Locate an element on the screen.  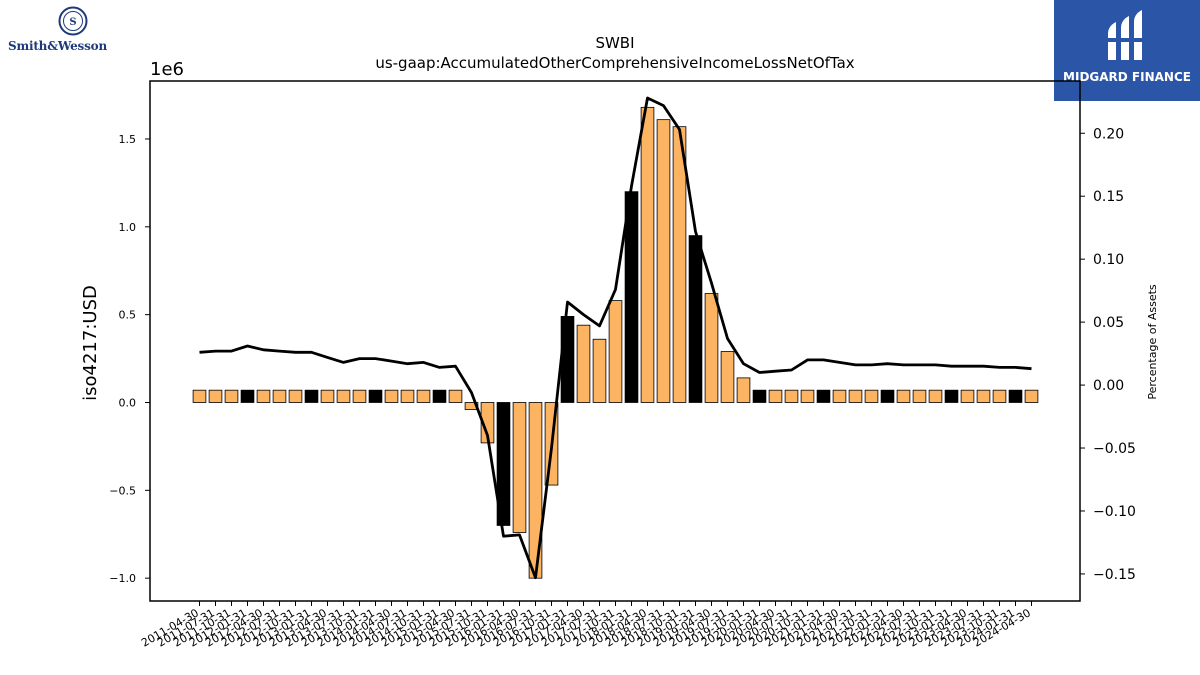
y2-axis-label: Percentage of Assets is located at coordinates (1152, 342).